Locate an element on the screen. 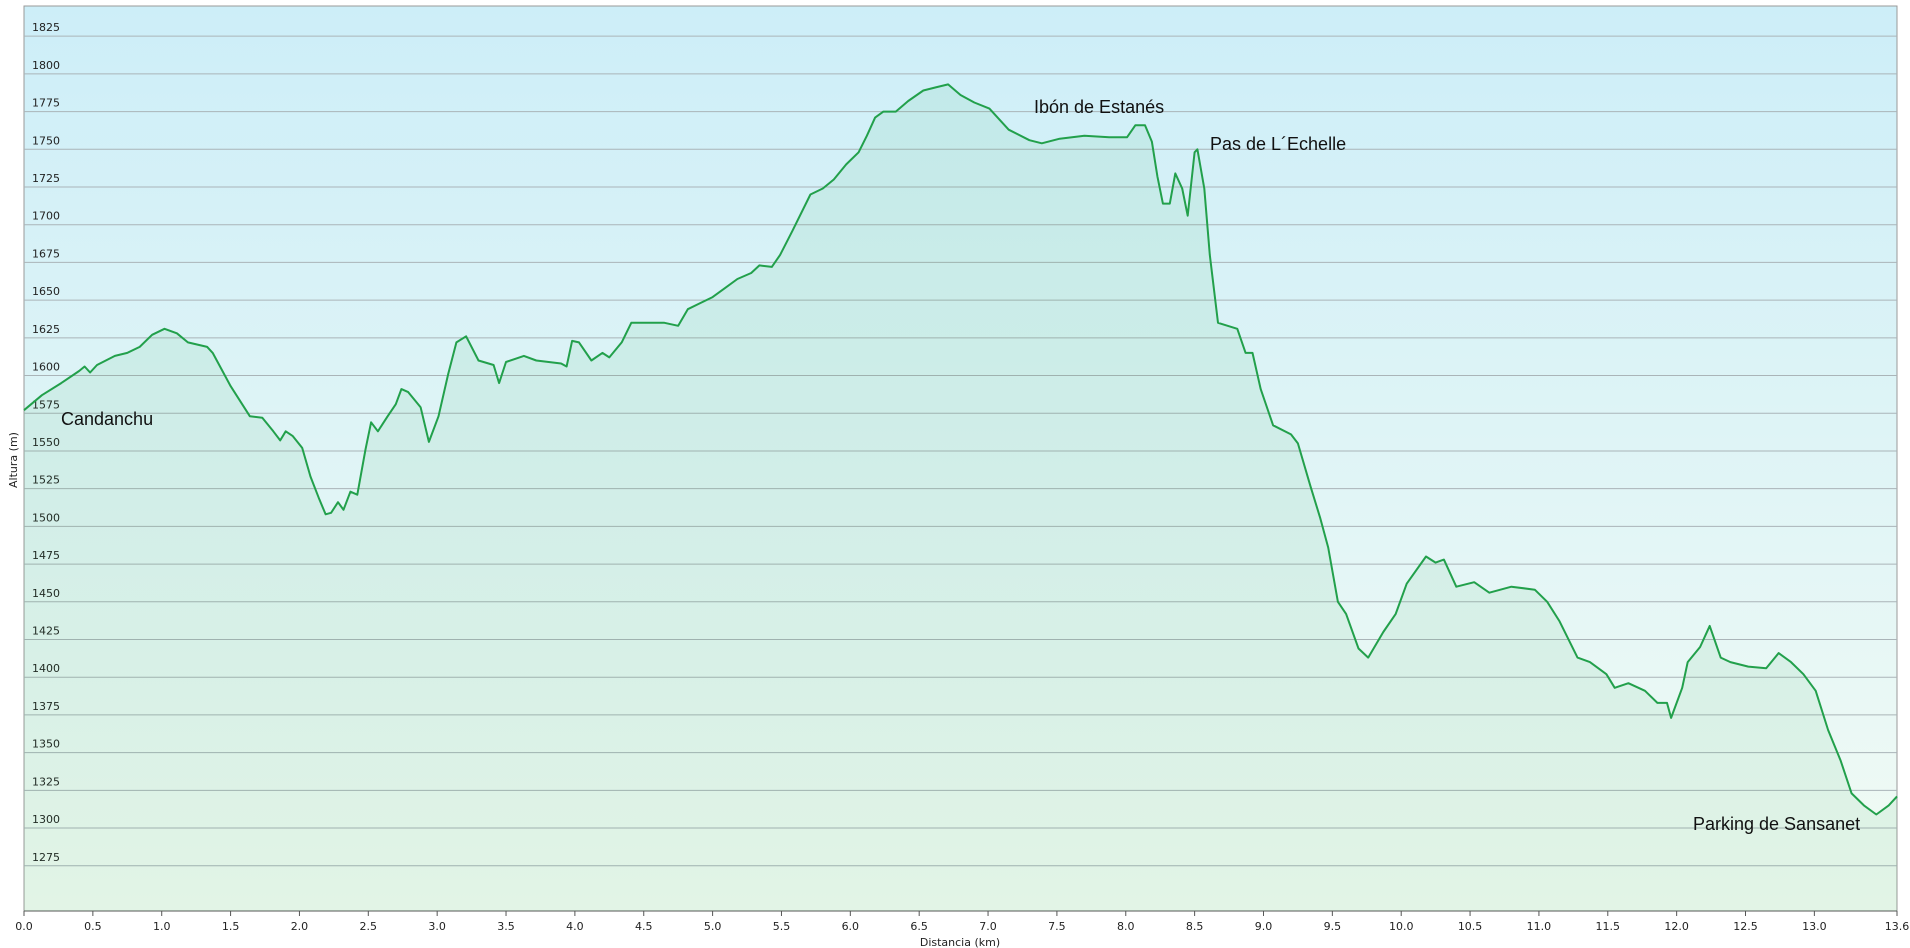 The width and height of the screenshot is (1910, 948). x-axis-label: Distancia (km) is located at coordinates (960, 942).